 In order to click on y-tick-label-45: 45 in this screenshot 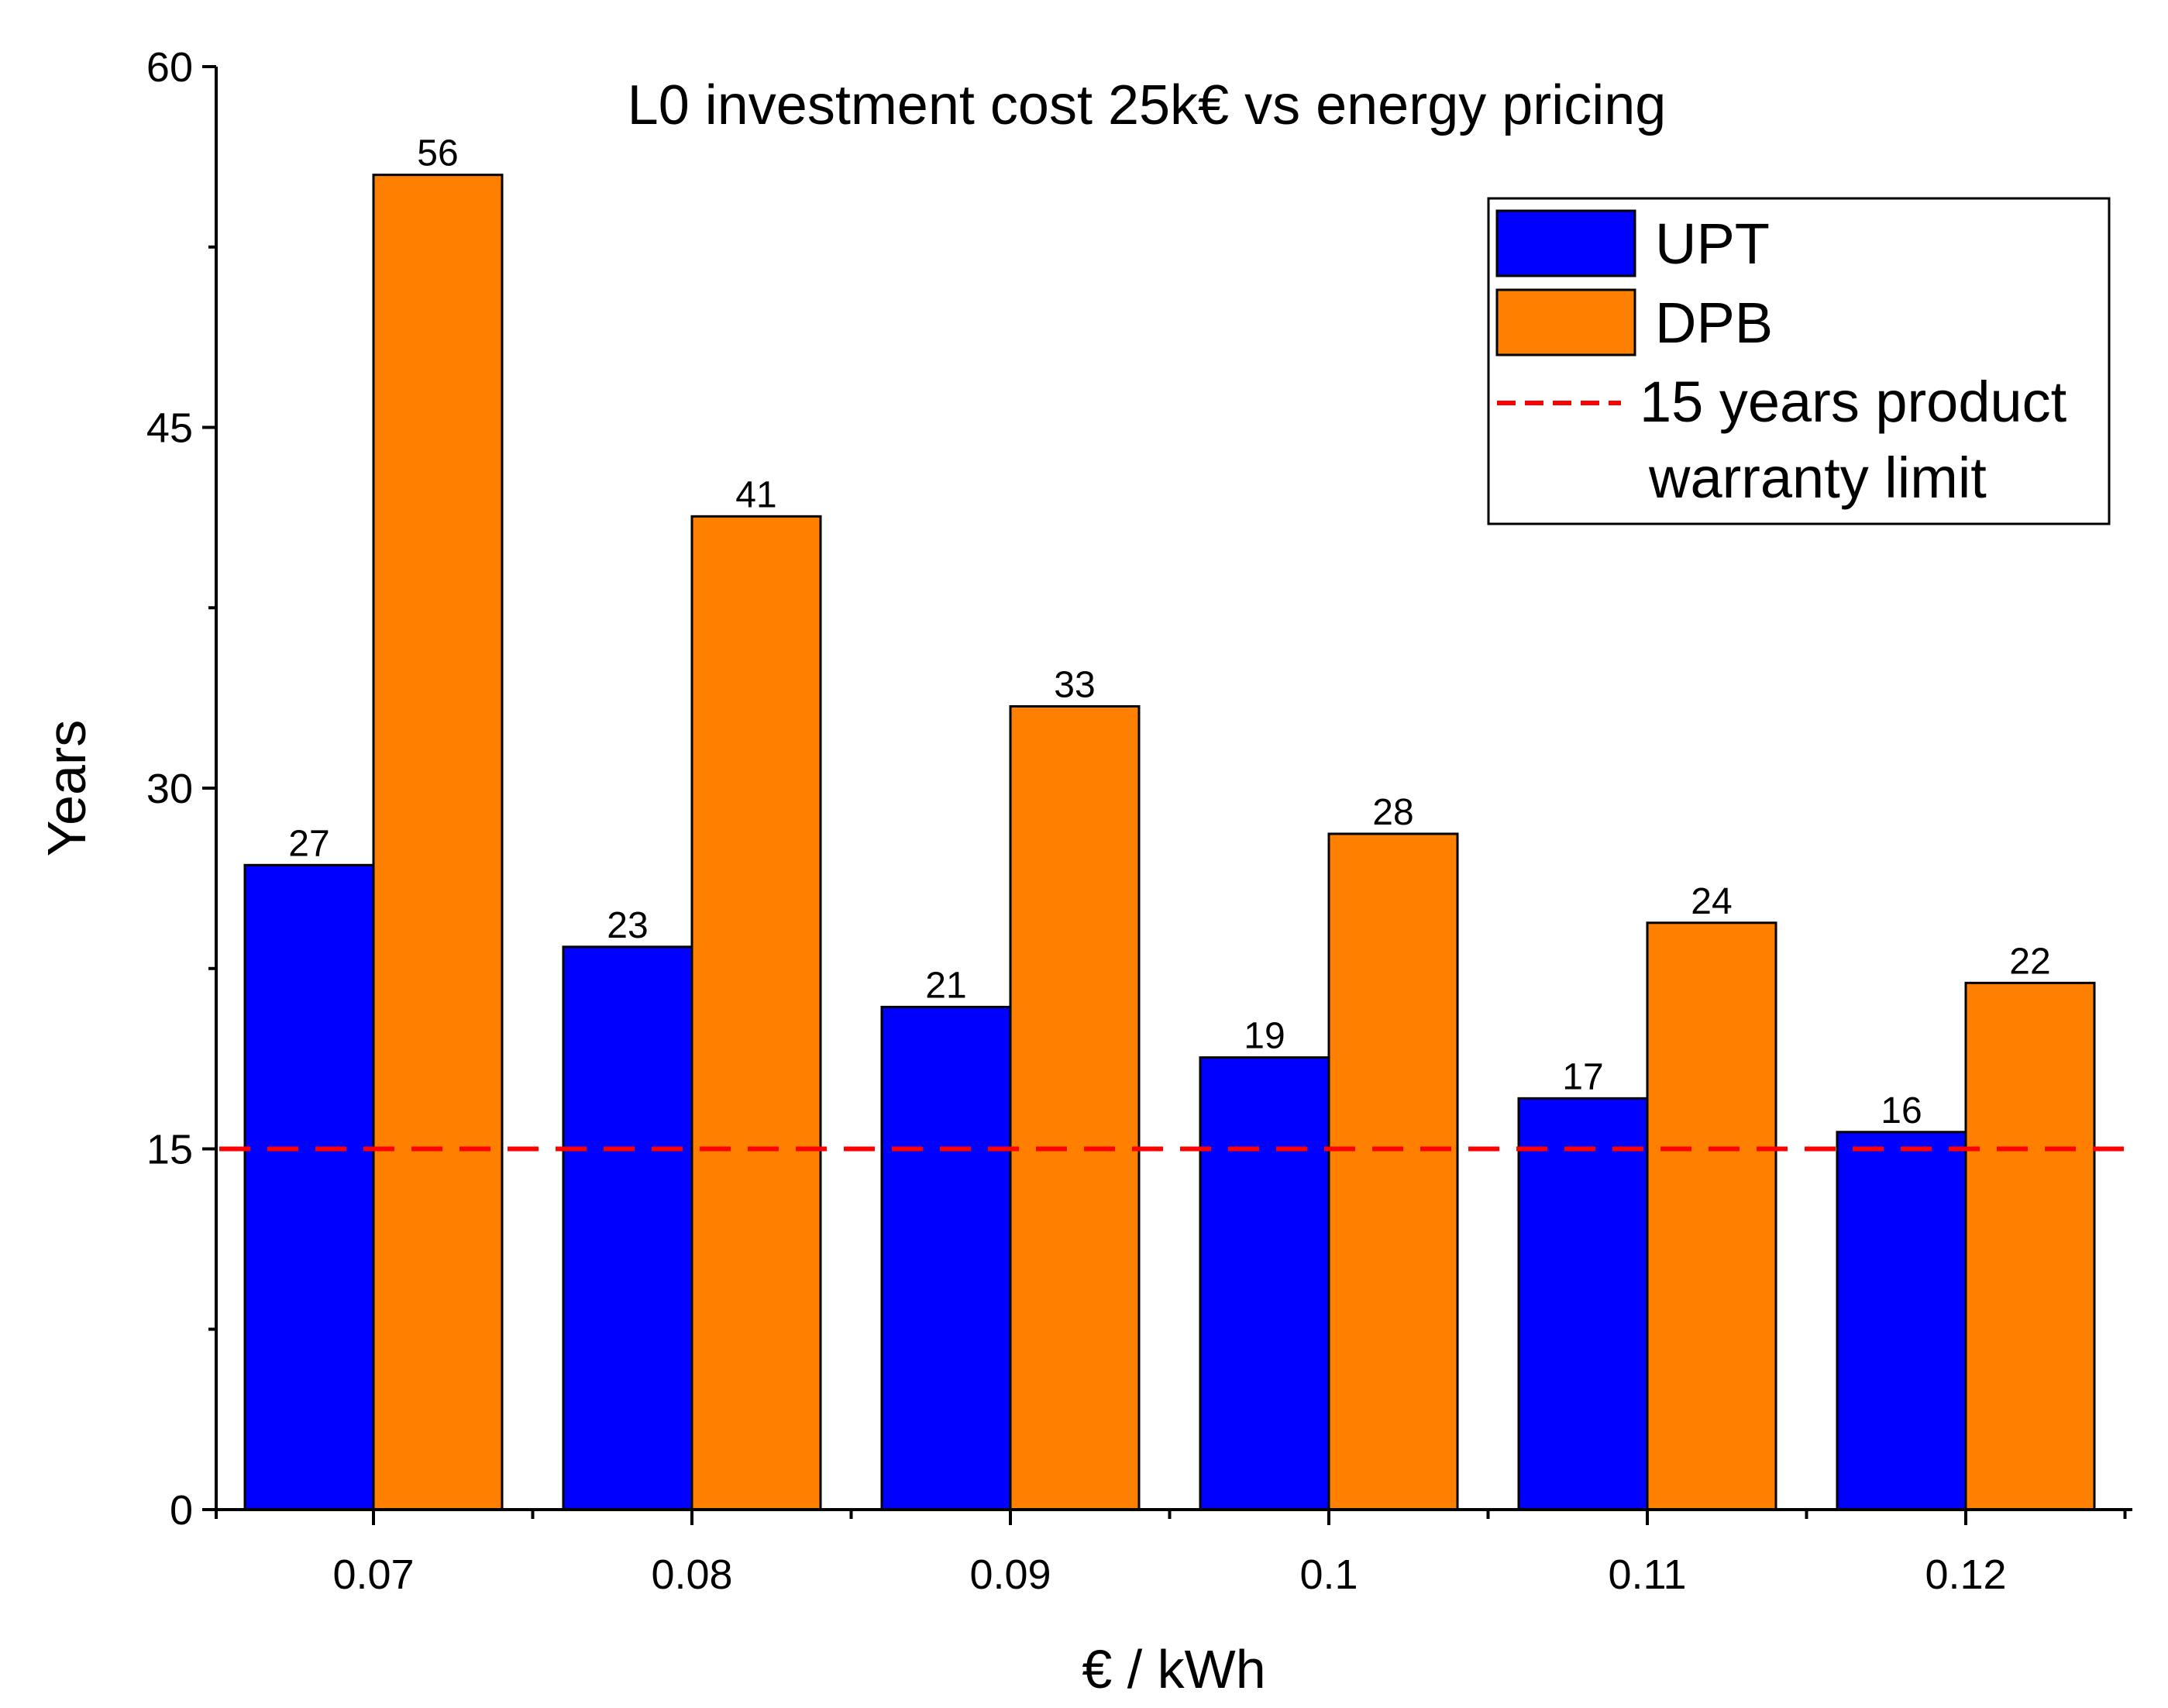, I will do `click(169, 429)`.